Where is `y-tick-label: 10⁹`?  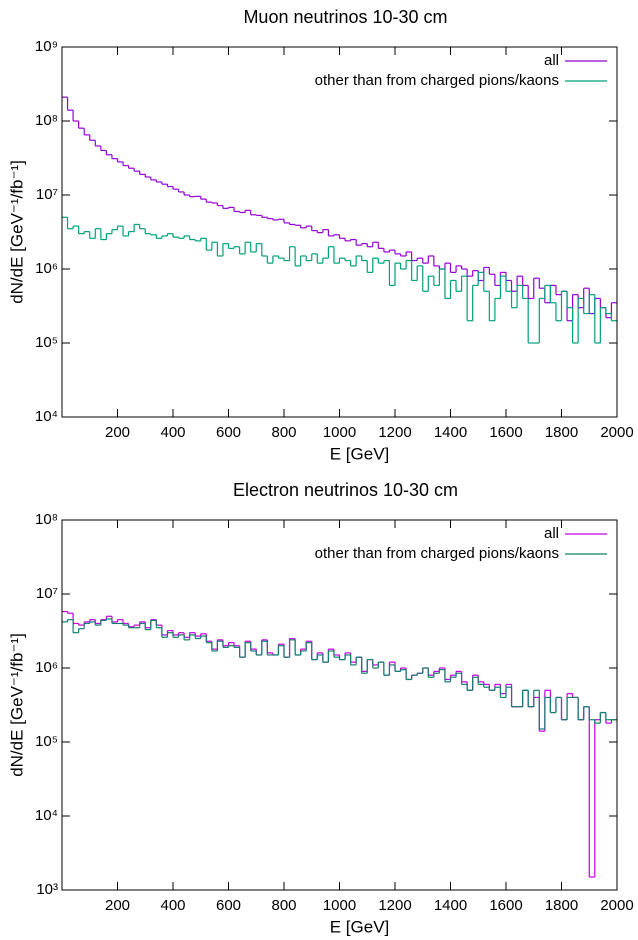 y-tick-label: 10⁹ is located at coordinates (46, 46).